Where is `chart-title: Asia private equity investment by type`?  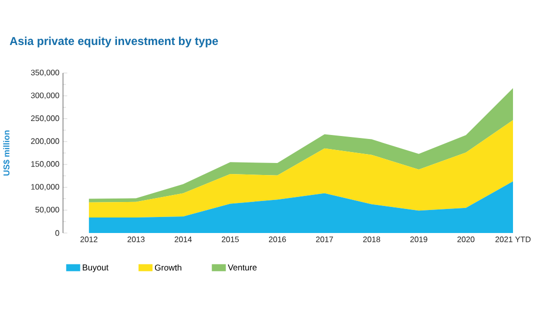 chart-title: Asia private equity investment by type is located at coordinates (114, 42).